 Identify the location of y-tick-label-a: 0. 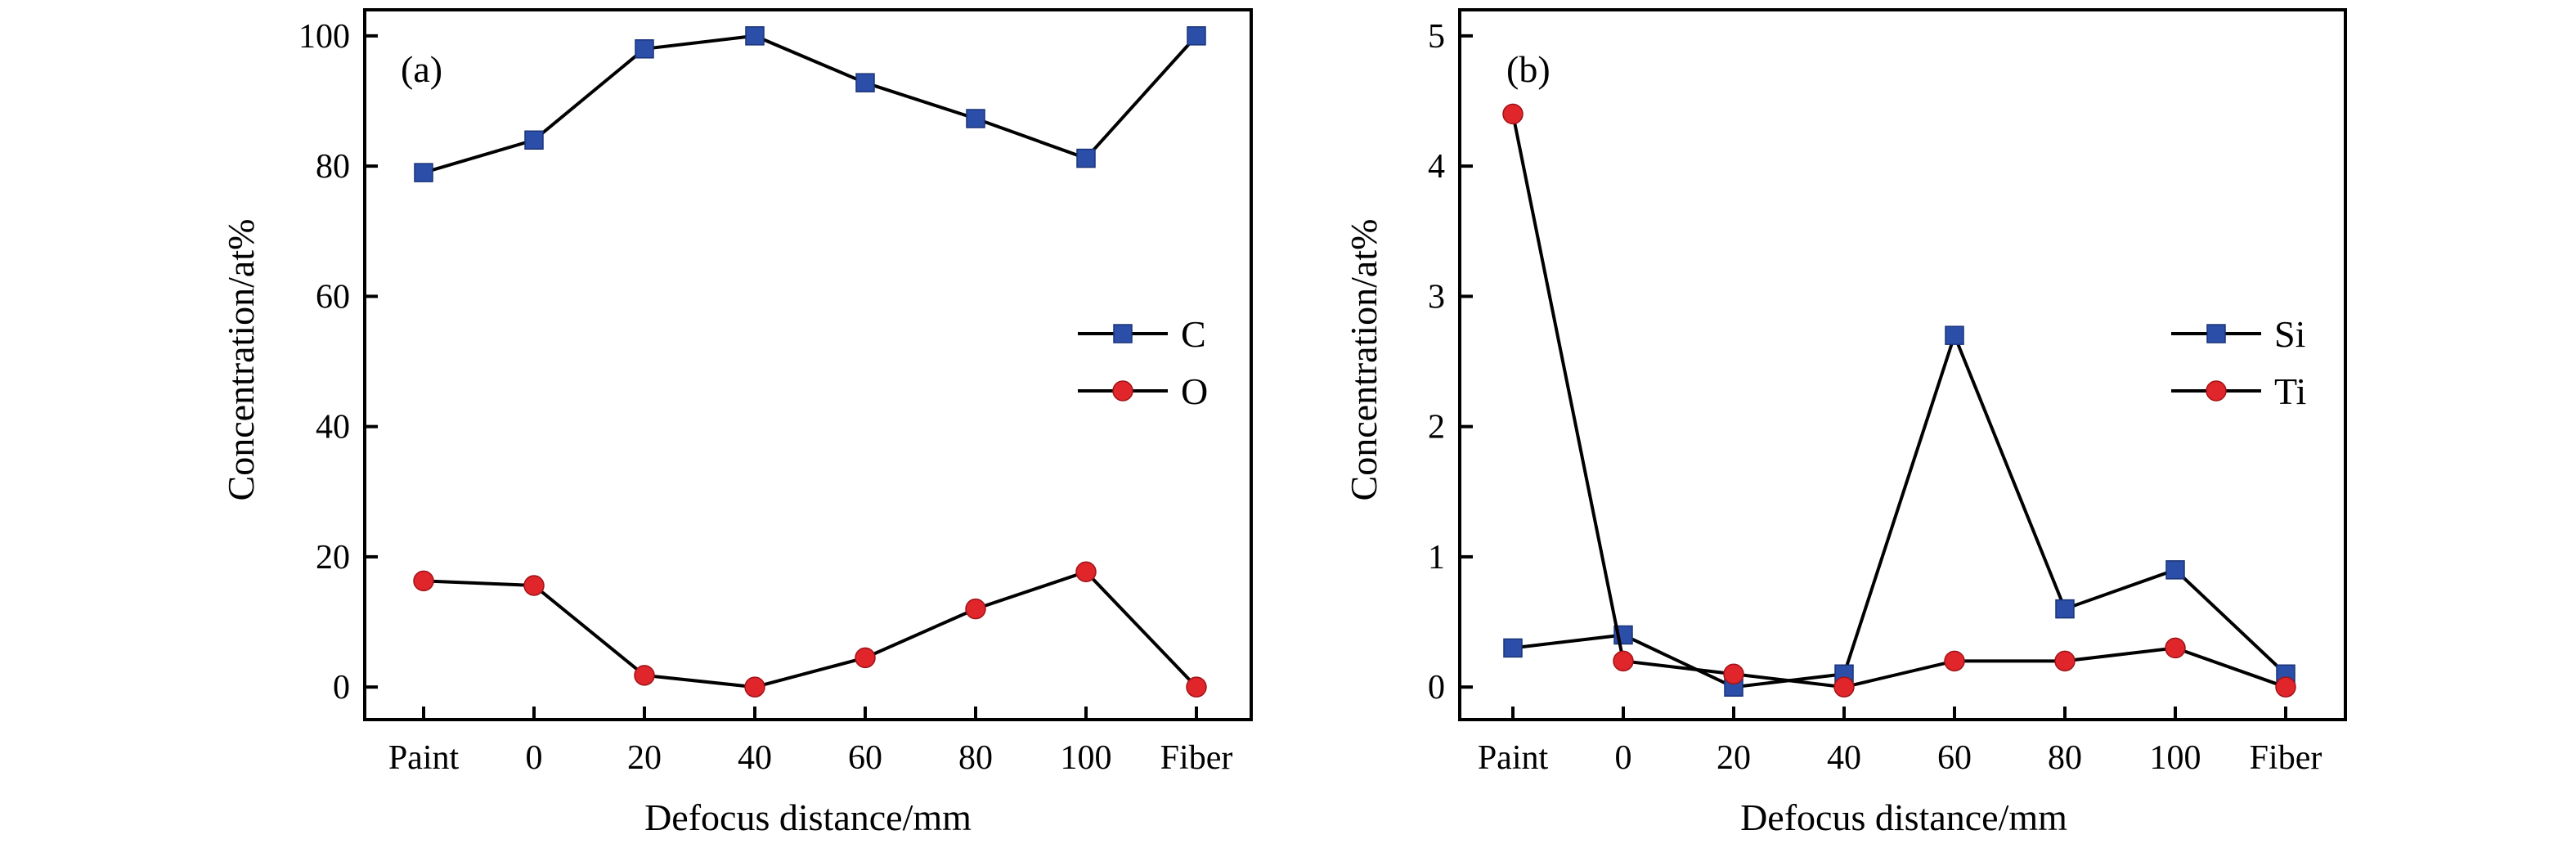
(342, 688).